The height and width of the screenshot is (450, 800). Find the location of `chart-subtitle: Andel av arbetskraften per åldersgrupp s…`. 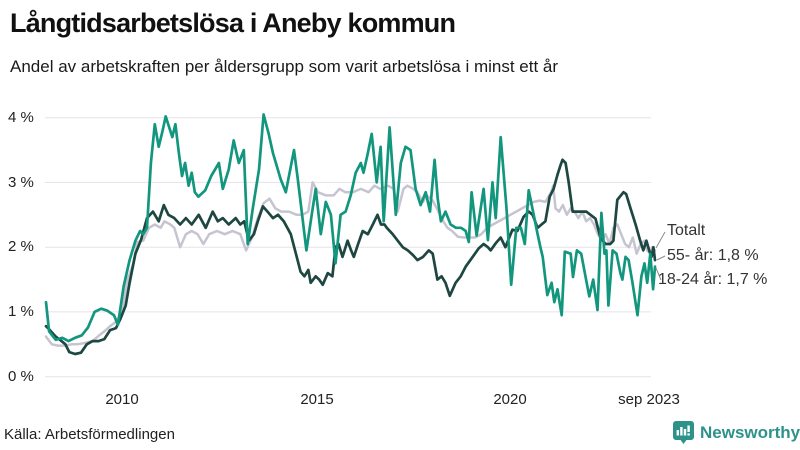

chart-subtitle: Andel av arbetskraften per åldersgrupp s… is located at coordinates (284, 66).